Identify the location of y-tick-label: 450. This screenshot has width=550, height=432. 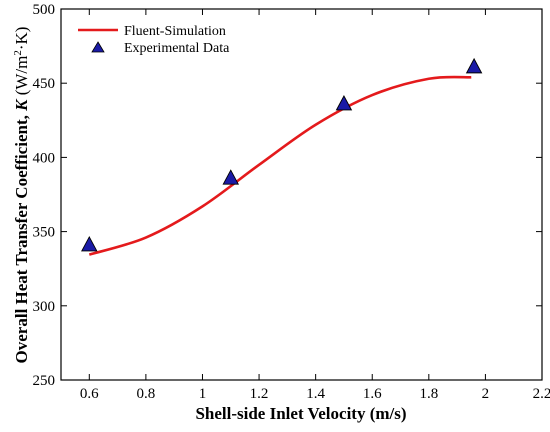
(44, 84).